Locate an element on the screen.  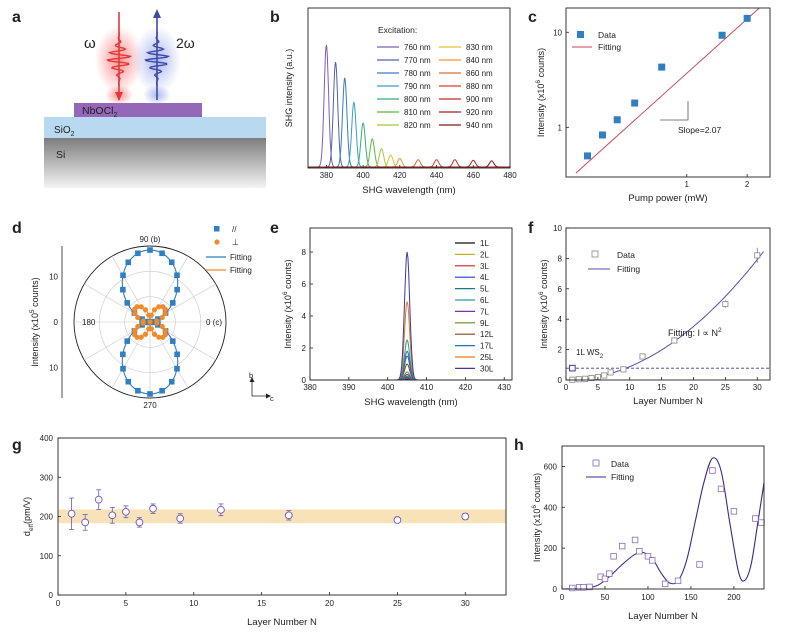
legend-label-d-fit1: Fitting is located at coordinates (241, 257).